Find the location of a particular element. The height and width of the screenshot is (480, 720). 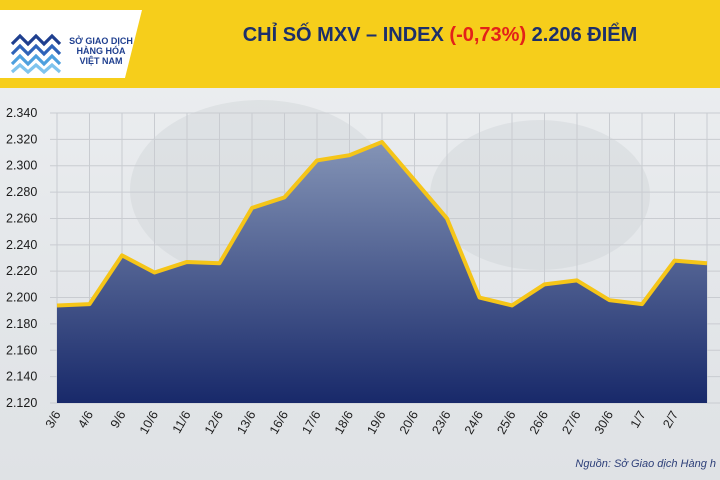

x-tick-label: 12/6 is located at coordinates (214, 422).